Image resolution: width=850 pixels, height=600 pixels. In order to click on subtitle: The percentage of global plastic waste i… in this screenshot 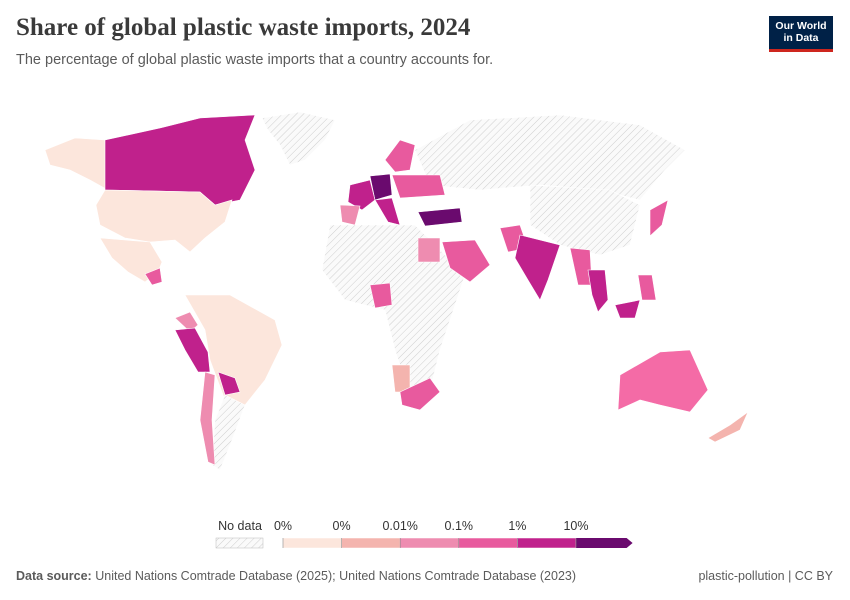, I will do `click(255, 60)`.